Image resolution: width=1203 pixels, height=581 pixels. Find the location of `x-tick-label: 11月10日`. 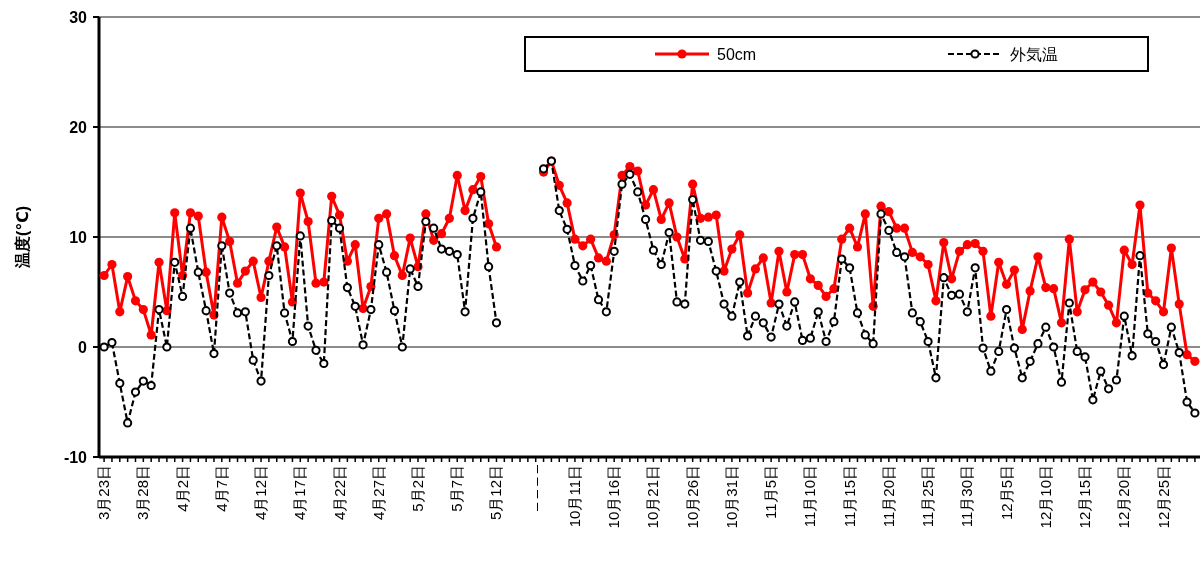

x-tick-label: 11月10日 is located at coordinates (810, 496).